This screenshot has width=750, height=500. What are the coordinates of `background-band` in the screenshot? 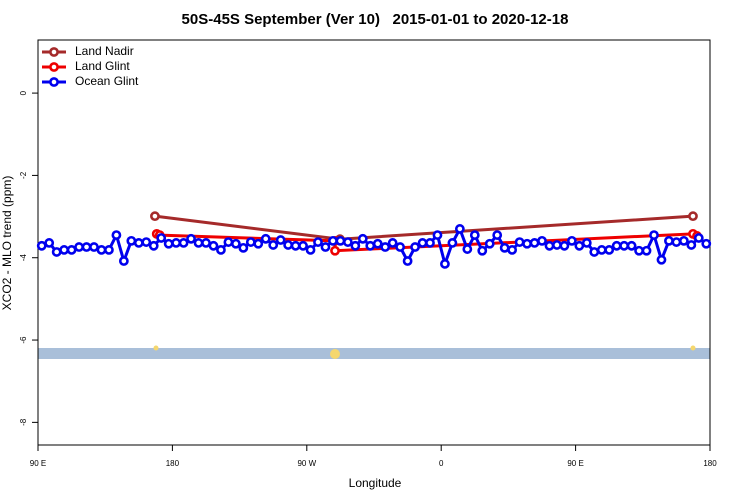 It's located at (374, 353).